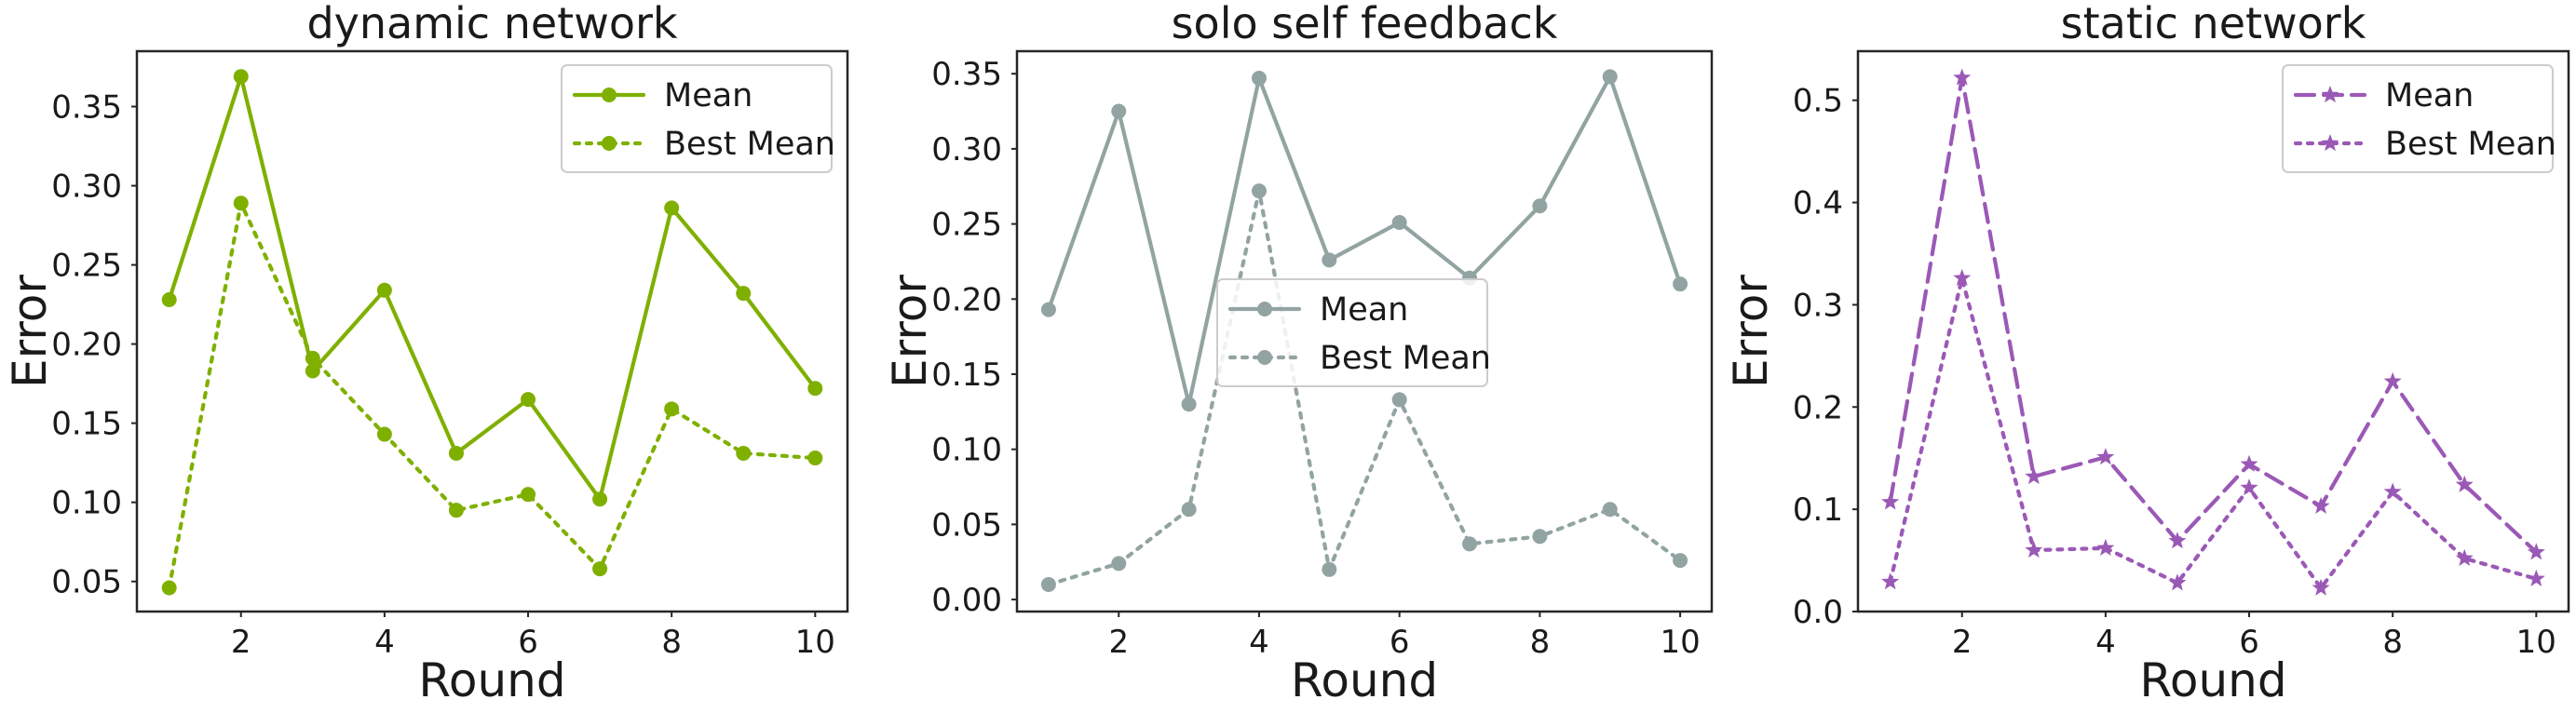  What do you see at coordinates (1818, 101) in the screenshot?
I see `y-tick-label: 0.5` at bounding box center [1818, 101].